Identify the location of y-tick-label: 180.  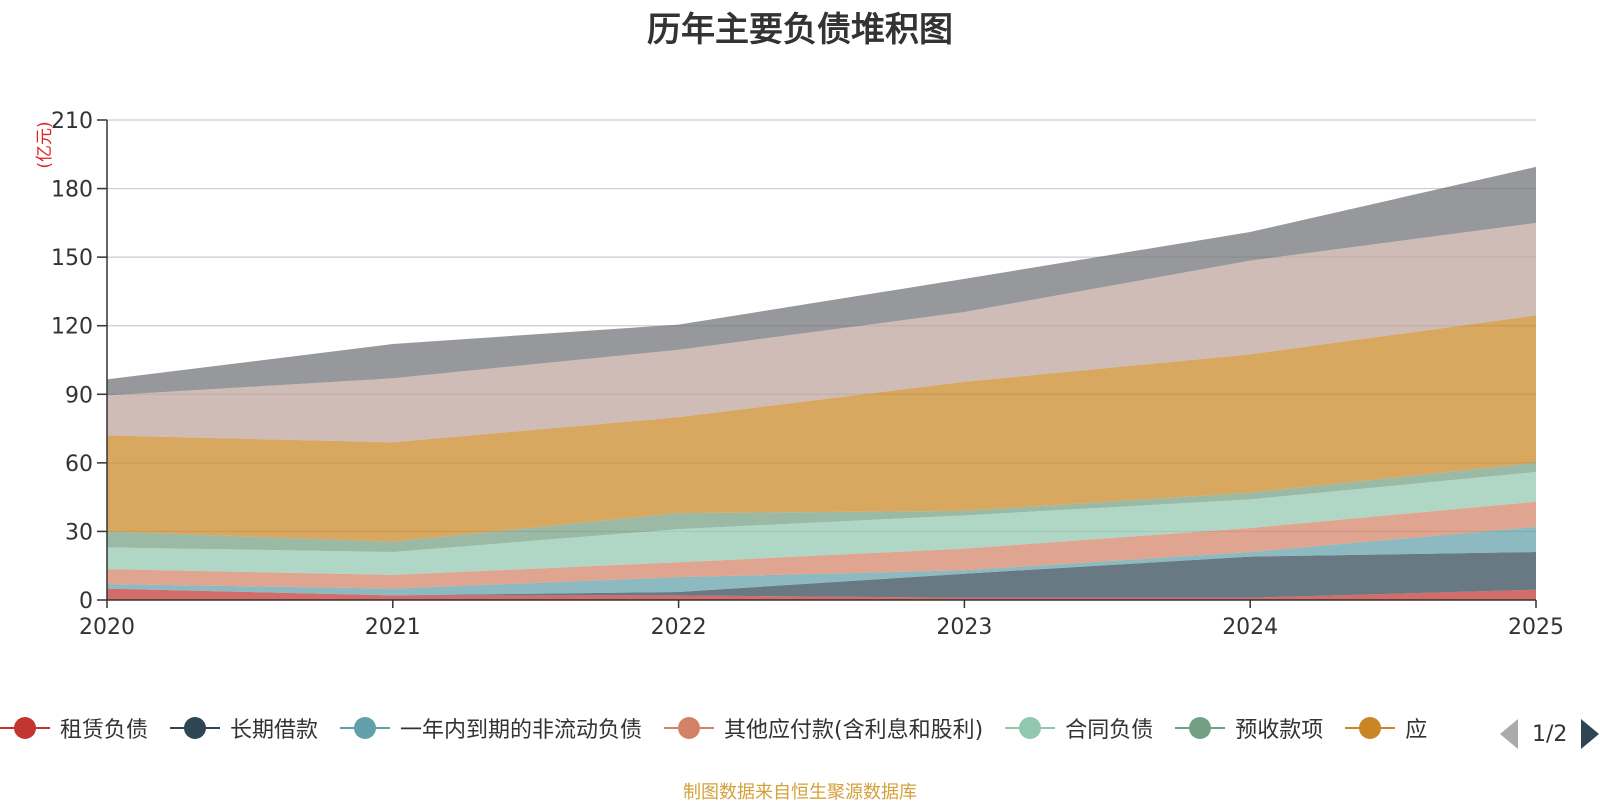
(72, 190).